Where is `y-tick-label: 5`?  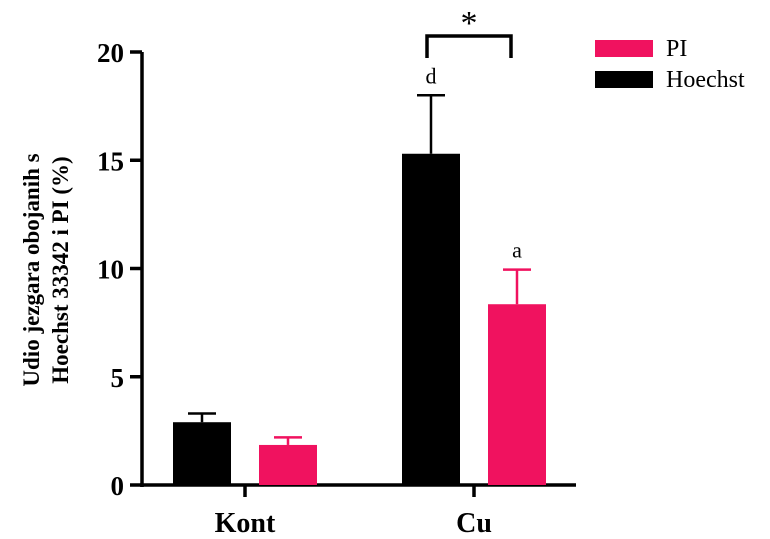 y-tick-label: 5 is located at coordinates (118, 378).